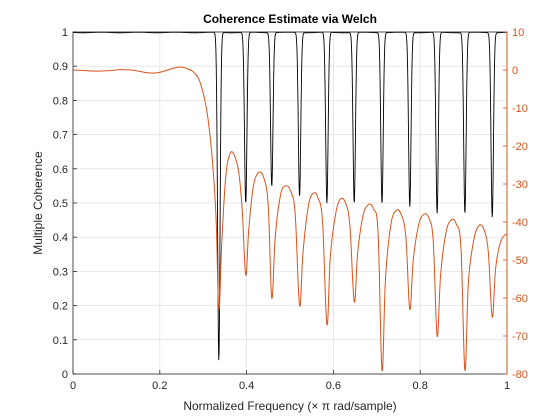  What do you see at coordinates (507, 386) in the screenshot?
I see `x-tick-label: 1` at bounding box center [507, 386].